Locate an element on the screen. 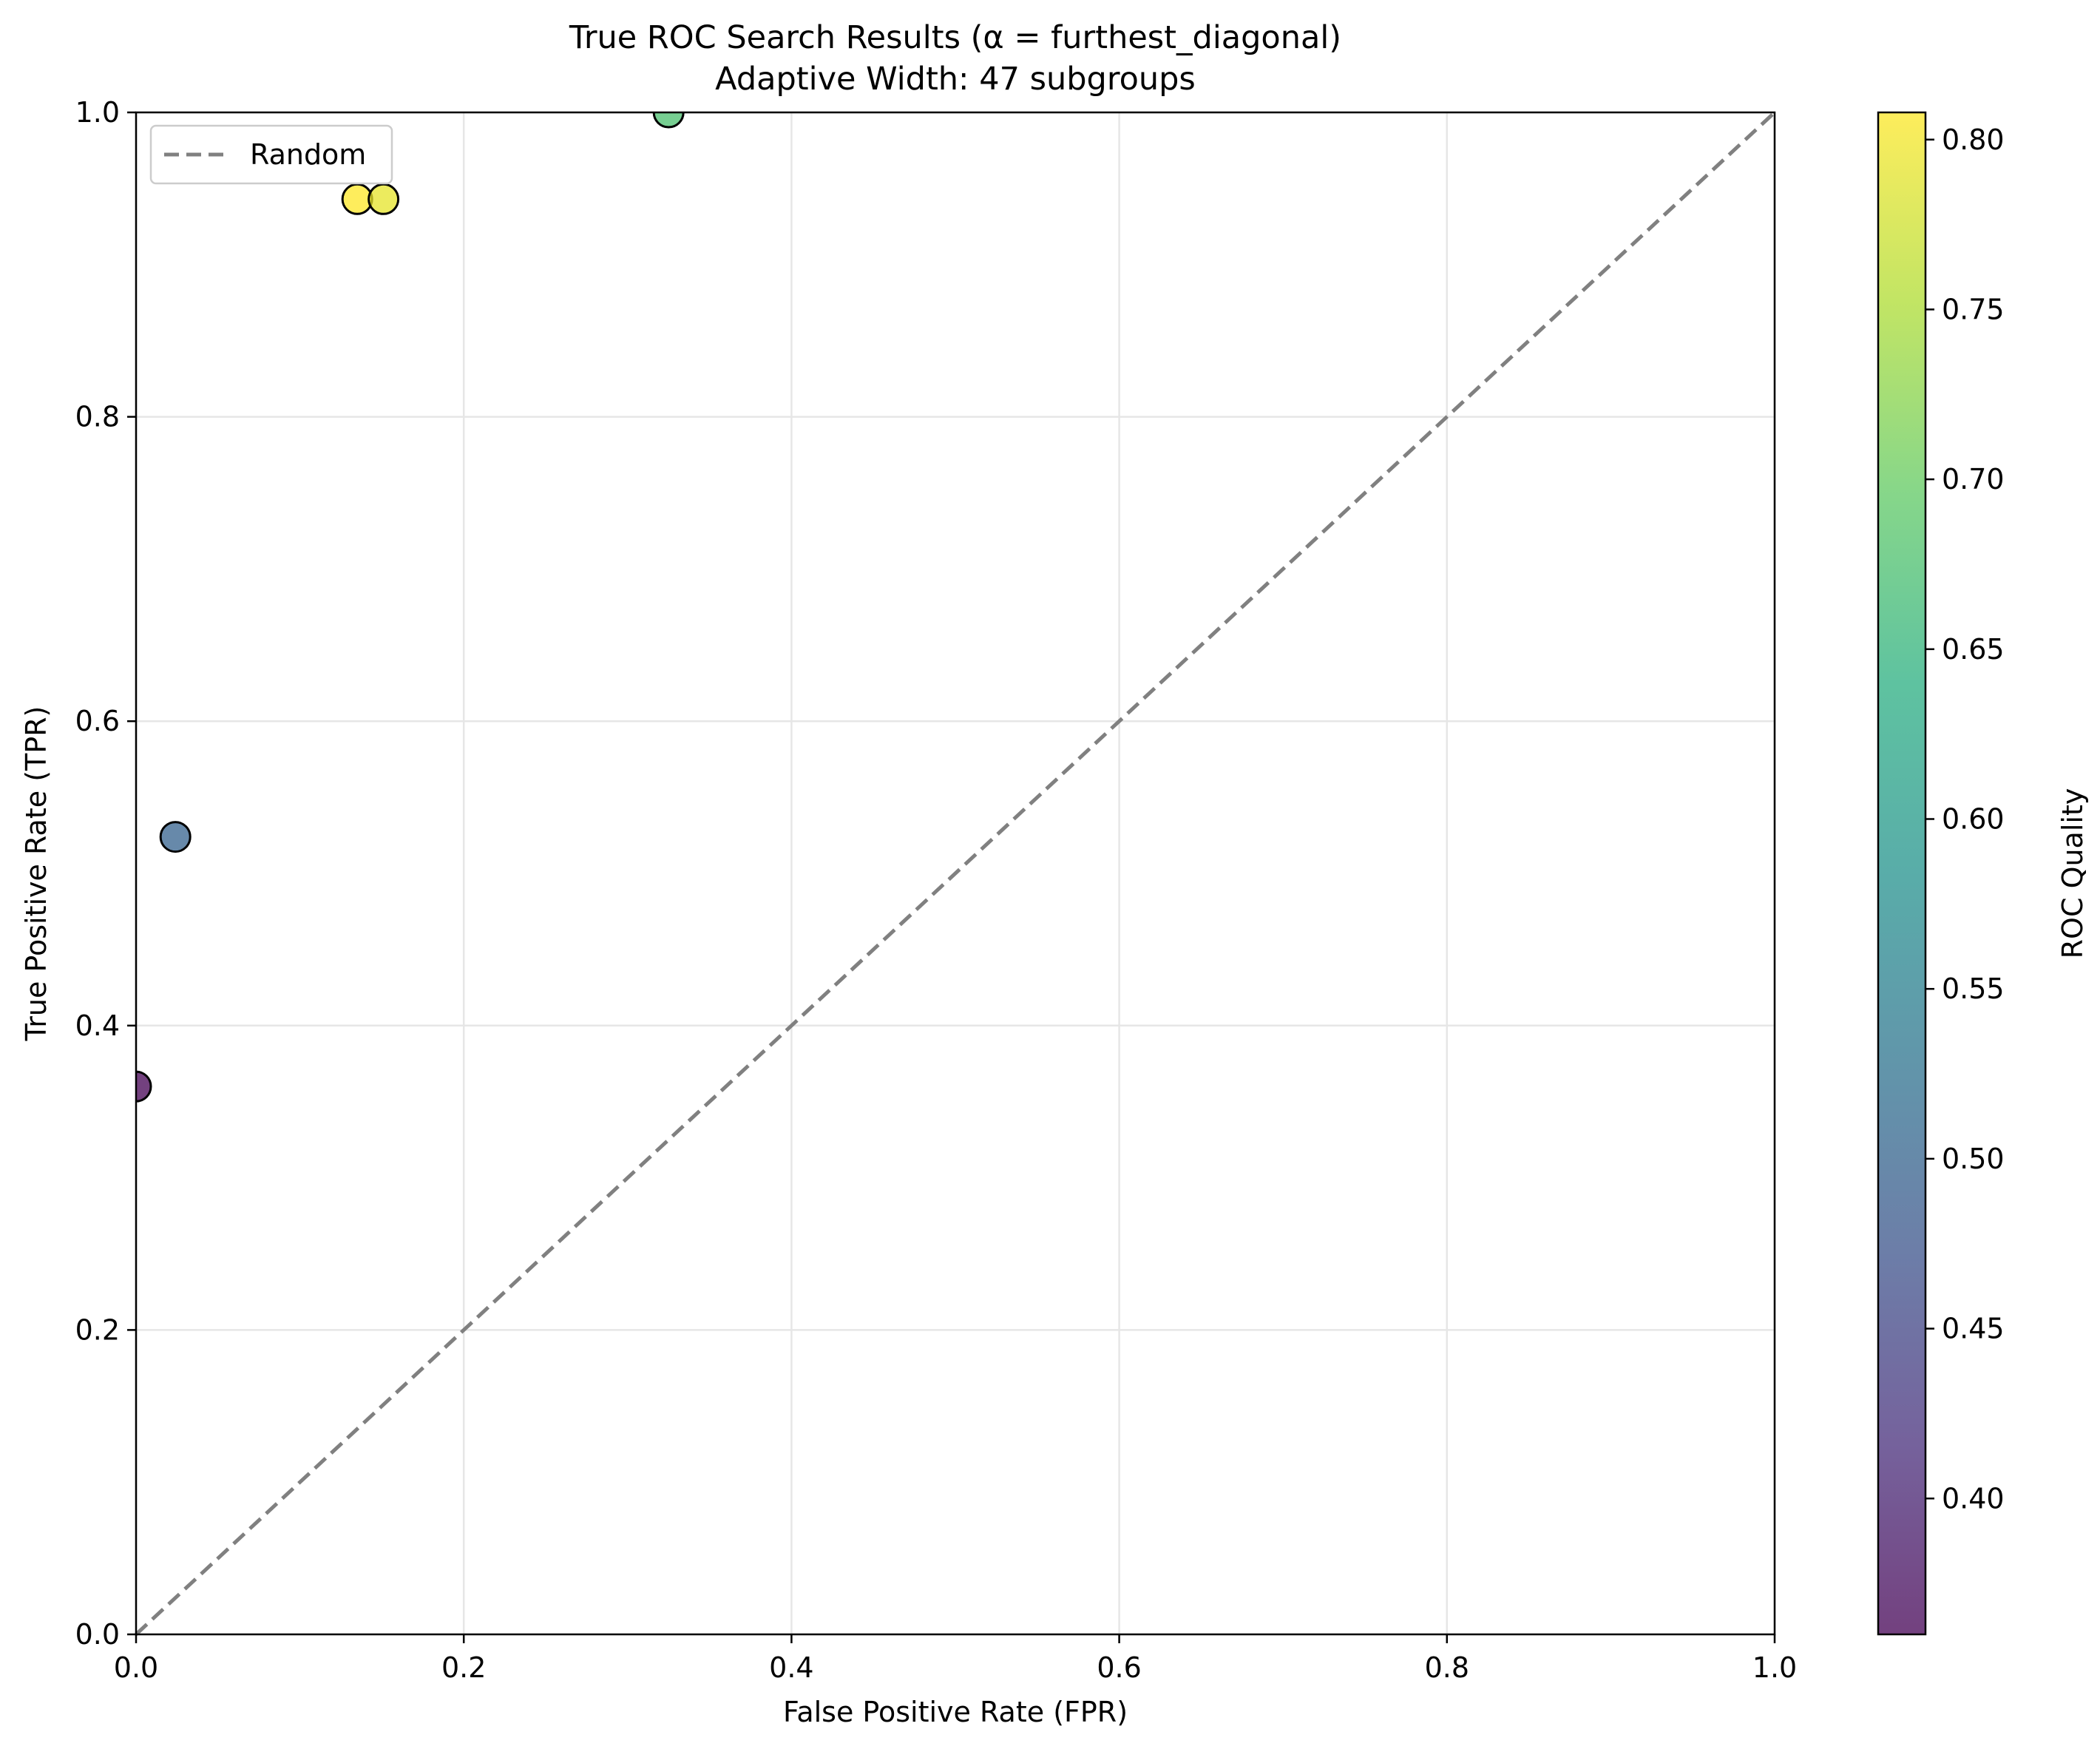  colorbar-tick-label: 0.80 is located at coordinates (1974, 140).